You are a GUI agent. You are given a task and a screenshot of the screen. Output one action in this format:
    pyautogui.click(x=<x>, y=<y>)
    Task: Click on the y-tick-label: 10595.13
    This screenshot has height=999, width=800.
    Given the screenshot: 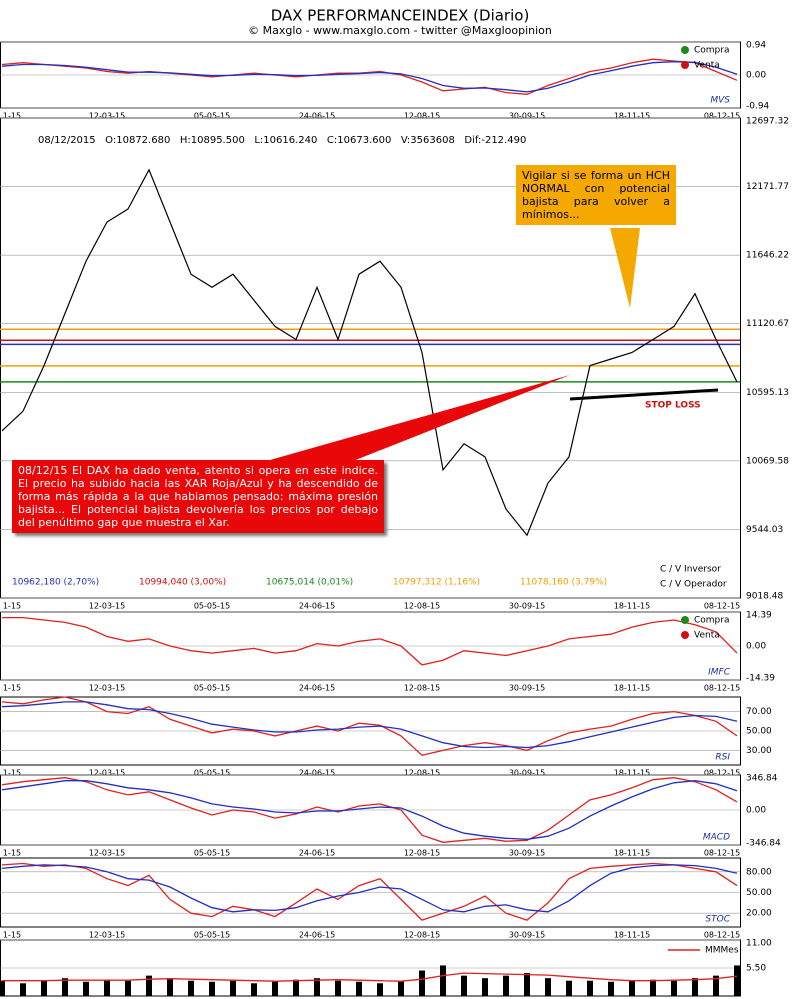 What is the action you would take?
    pyautogui.click(x=767, y=393)
    